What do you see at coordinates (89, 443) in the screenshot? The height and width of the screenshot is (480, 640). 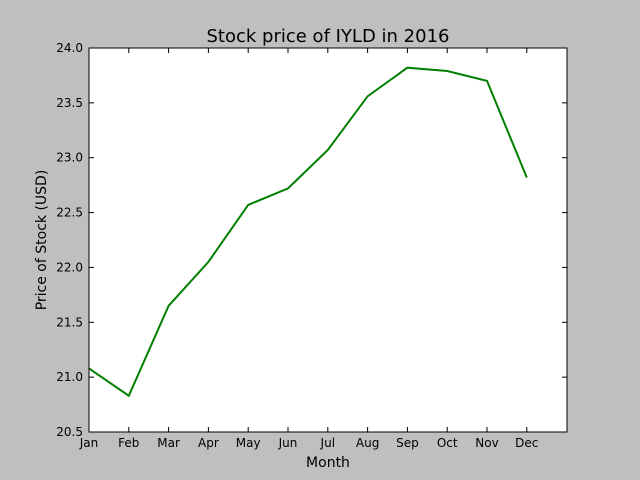 I see `x-tick-label: Jan` at bounding box center [89, 443].